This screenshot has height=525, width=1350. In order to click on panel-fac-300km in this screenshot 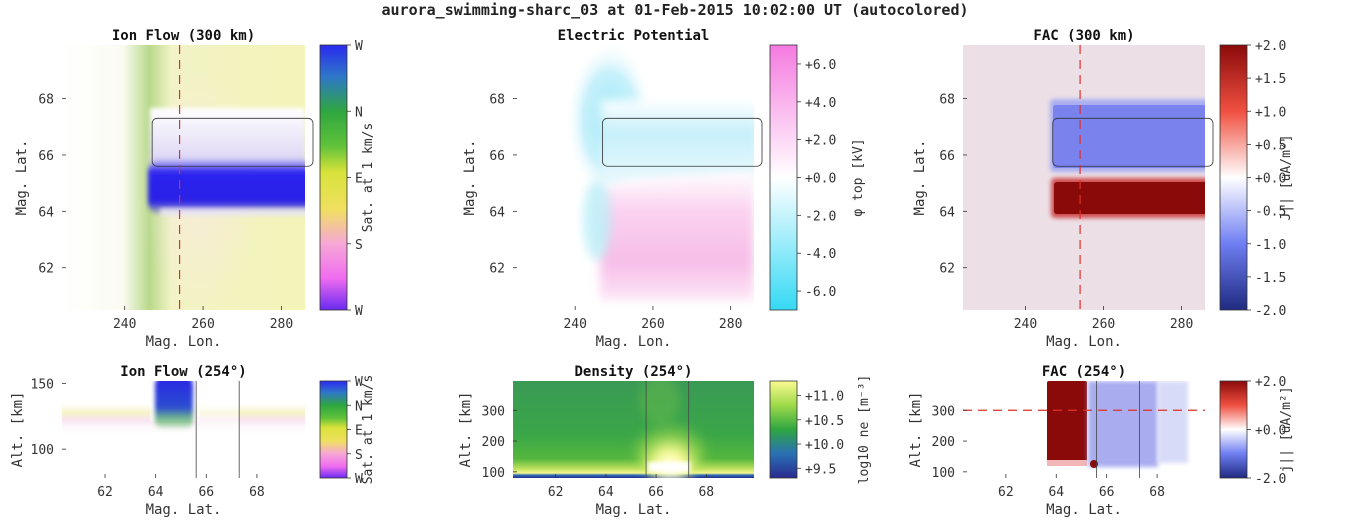, I will do `click(1088, 177)`.